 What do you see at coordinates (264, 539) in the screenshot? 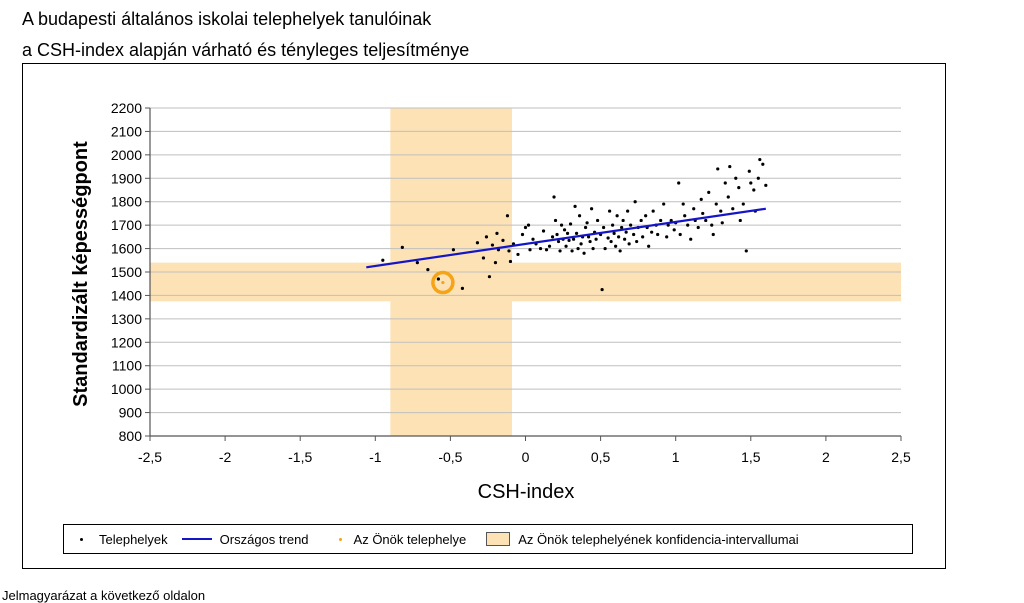
I see `legend-label-trend: Országos trend` at bounding box center [264, 539].